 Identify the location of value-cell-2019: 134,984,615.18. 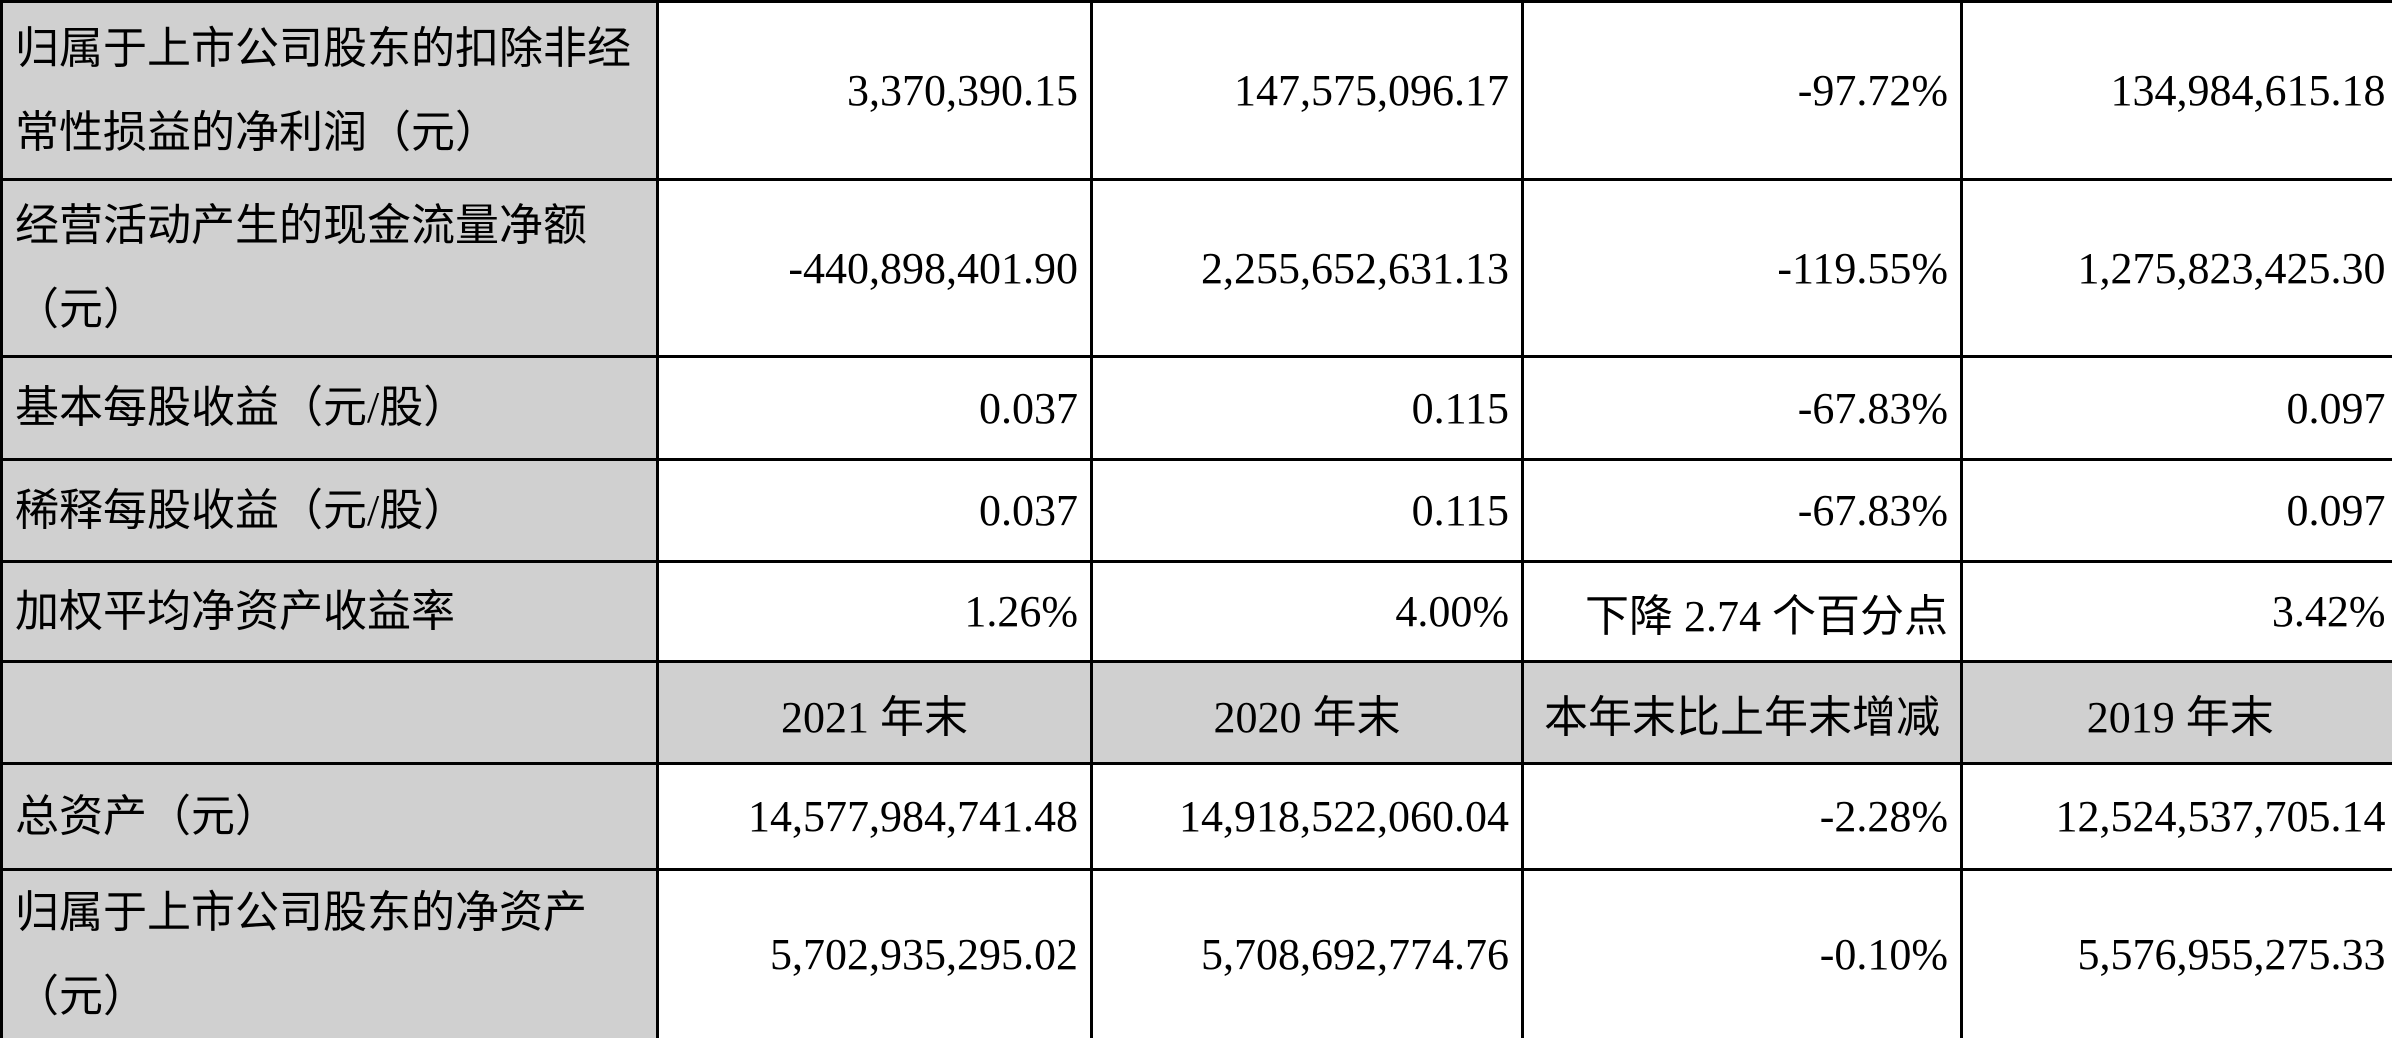
(2176, 90).